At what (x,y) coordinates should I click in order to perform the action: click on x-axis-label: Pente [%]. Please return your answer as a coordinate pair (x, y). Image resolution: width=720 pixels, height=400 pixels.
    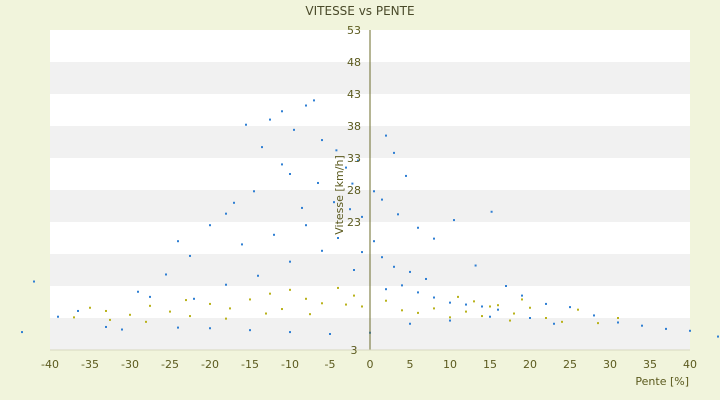
    Looking at the image, I should click on (662, 381).